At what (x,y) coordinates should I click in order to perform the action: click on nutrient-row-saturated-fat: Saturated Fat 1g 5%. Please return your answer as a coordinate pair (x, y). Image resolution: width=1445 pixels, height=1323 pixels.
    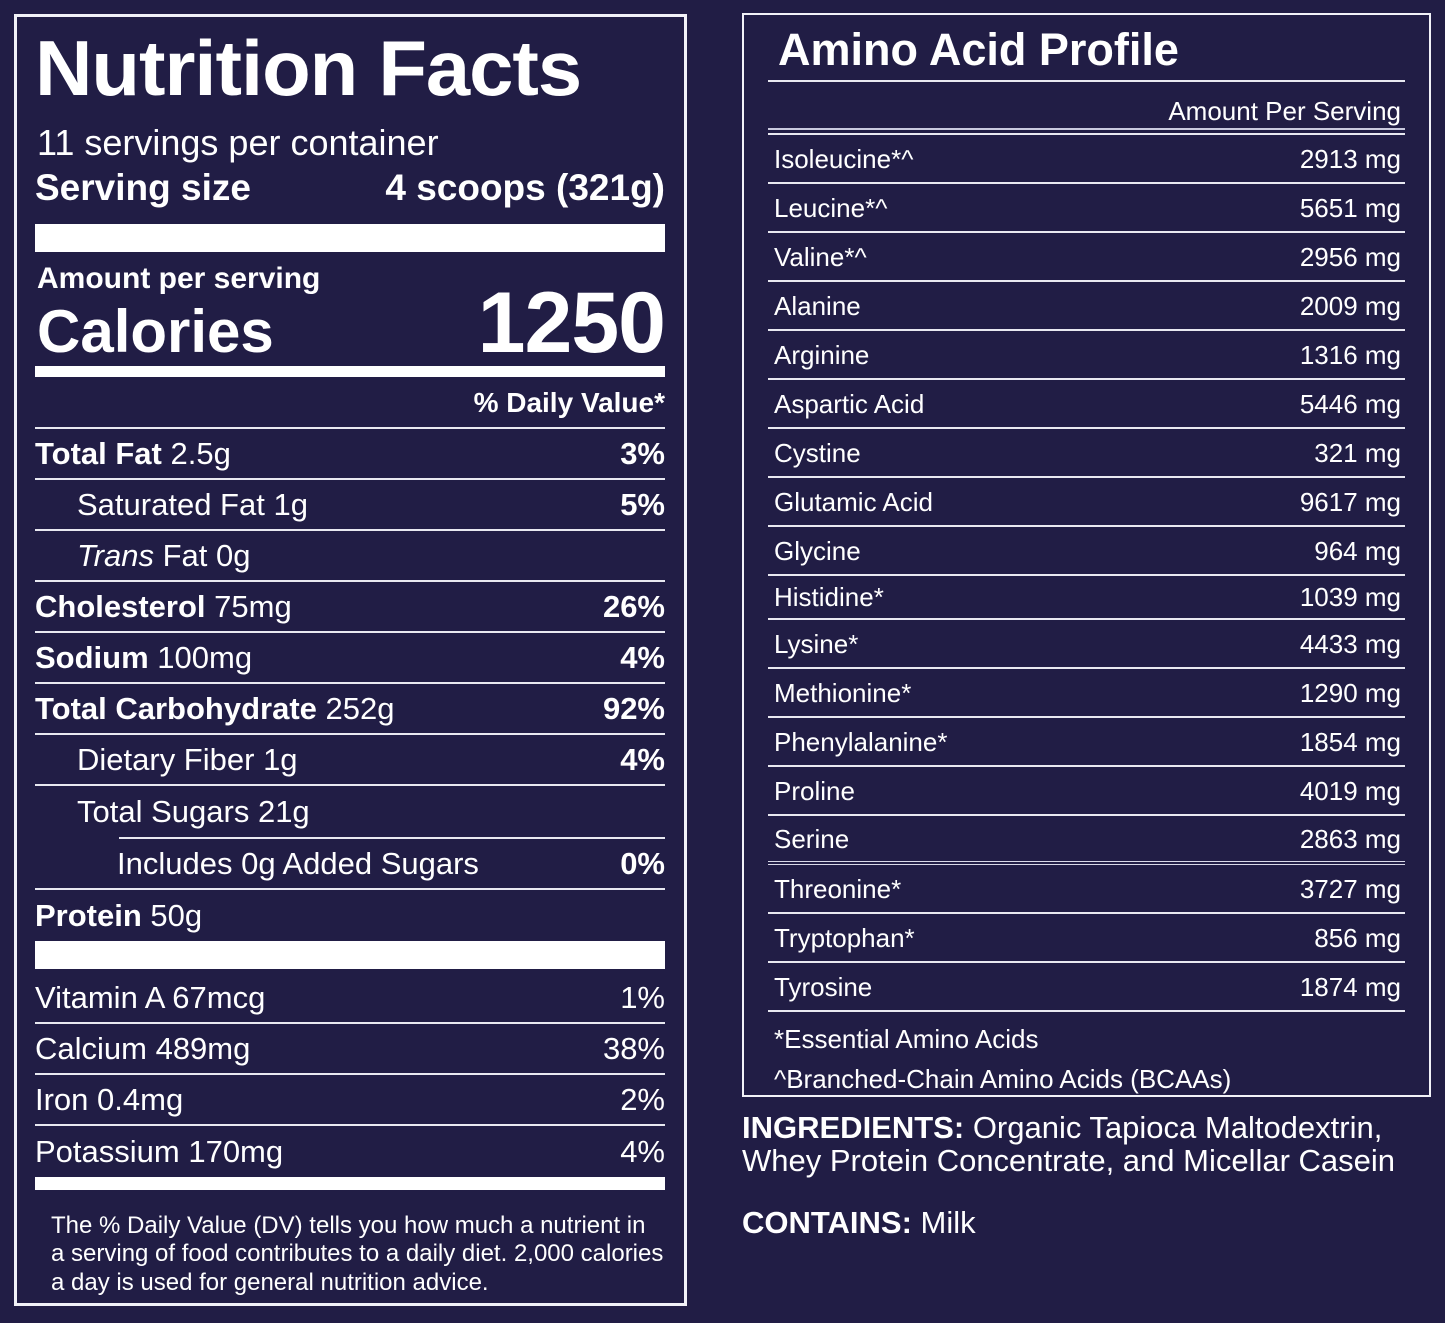
    Looking at the image, I should click on (350, 505).